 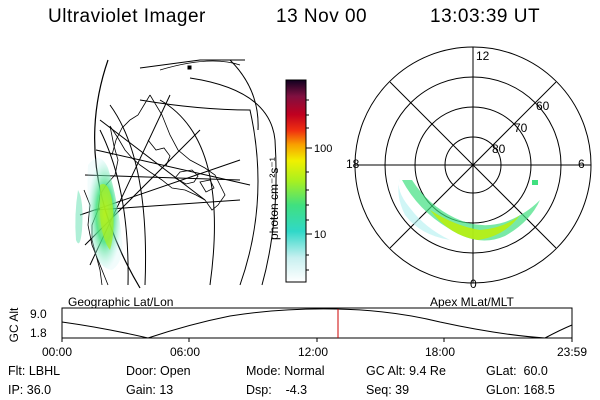 I want to click on mlt-label-6: 6, so click(x=581, y=164).